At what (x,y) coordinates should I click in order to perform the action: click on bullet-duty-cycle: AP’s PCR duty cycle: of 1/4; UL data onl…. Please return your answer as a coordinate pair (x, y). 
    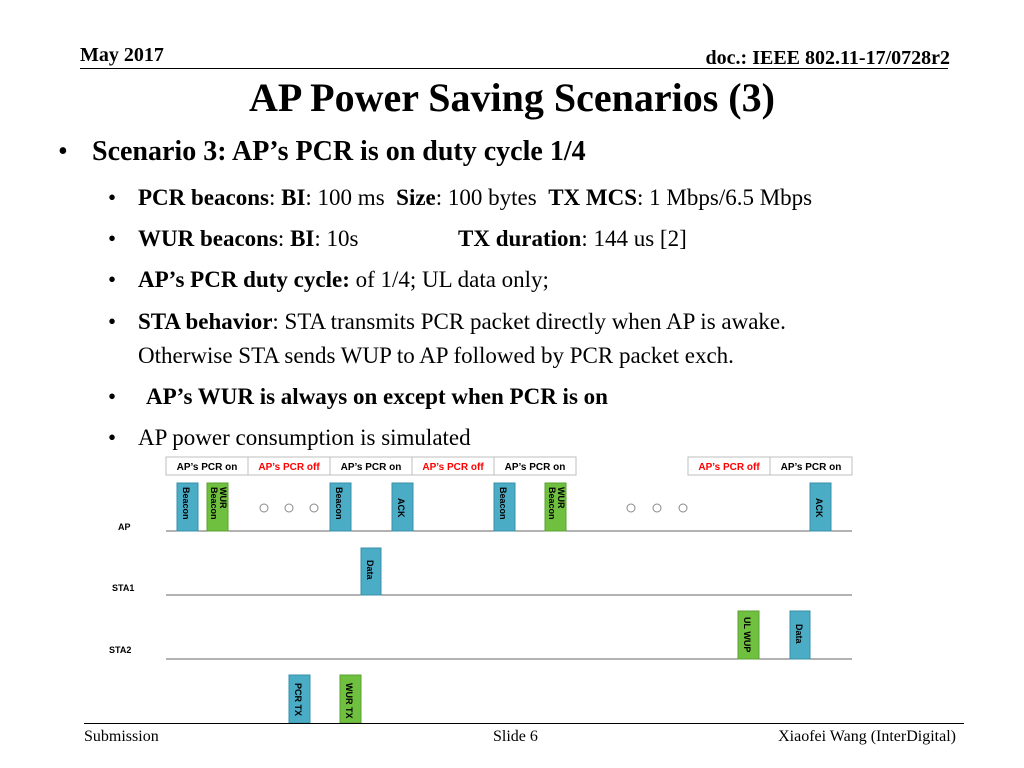
    Looking at the image, I should click on (343, 279).